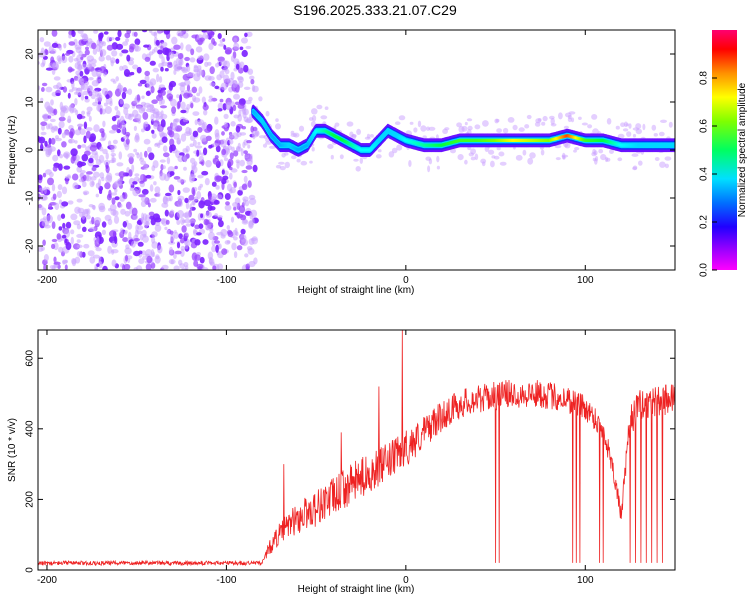 This screenshot has width=750, height=600. I want to click on colorbar-ticks: 0.0 0.2 0.4 0.6 0.8, so click(708, 174).